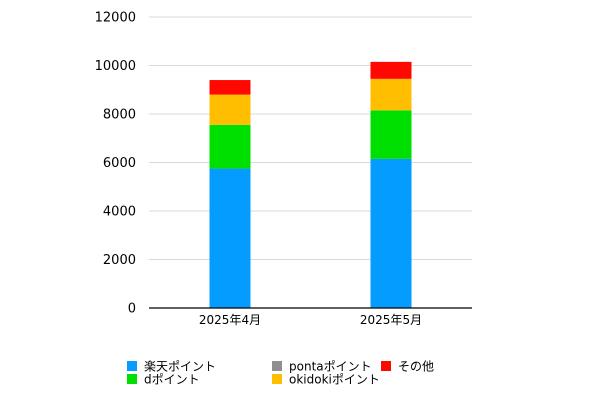 This screenshot has height=404, width=600. I want to click on legend-label: その他, so click(416, 367).